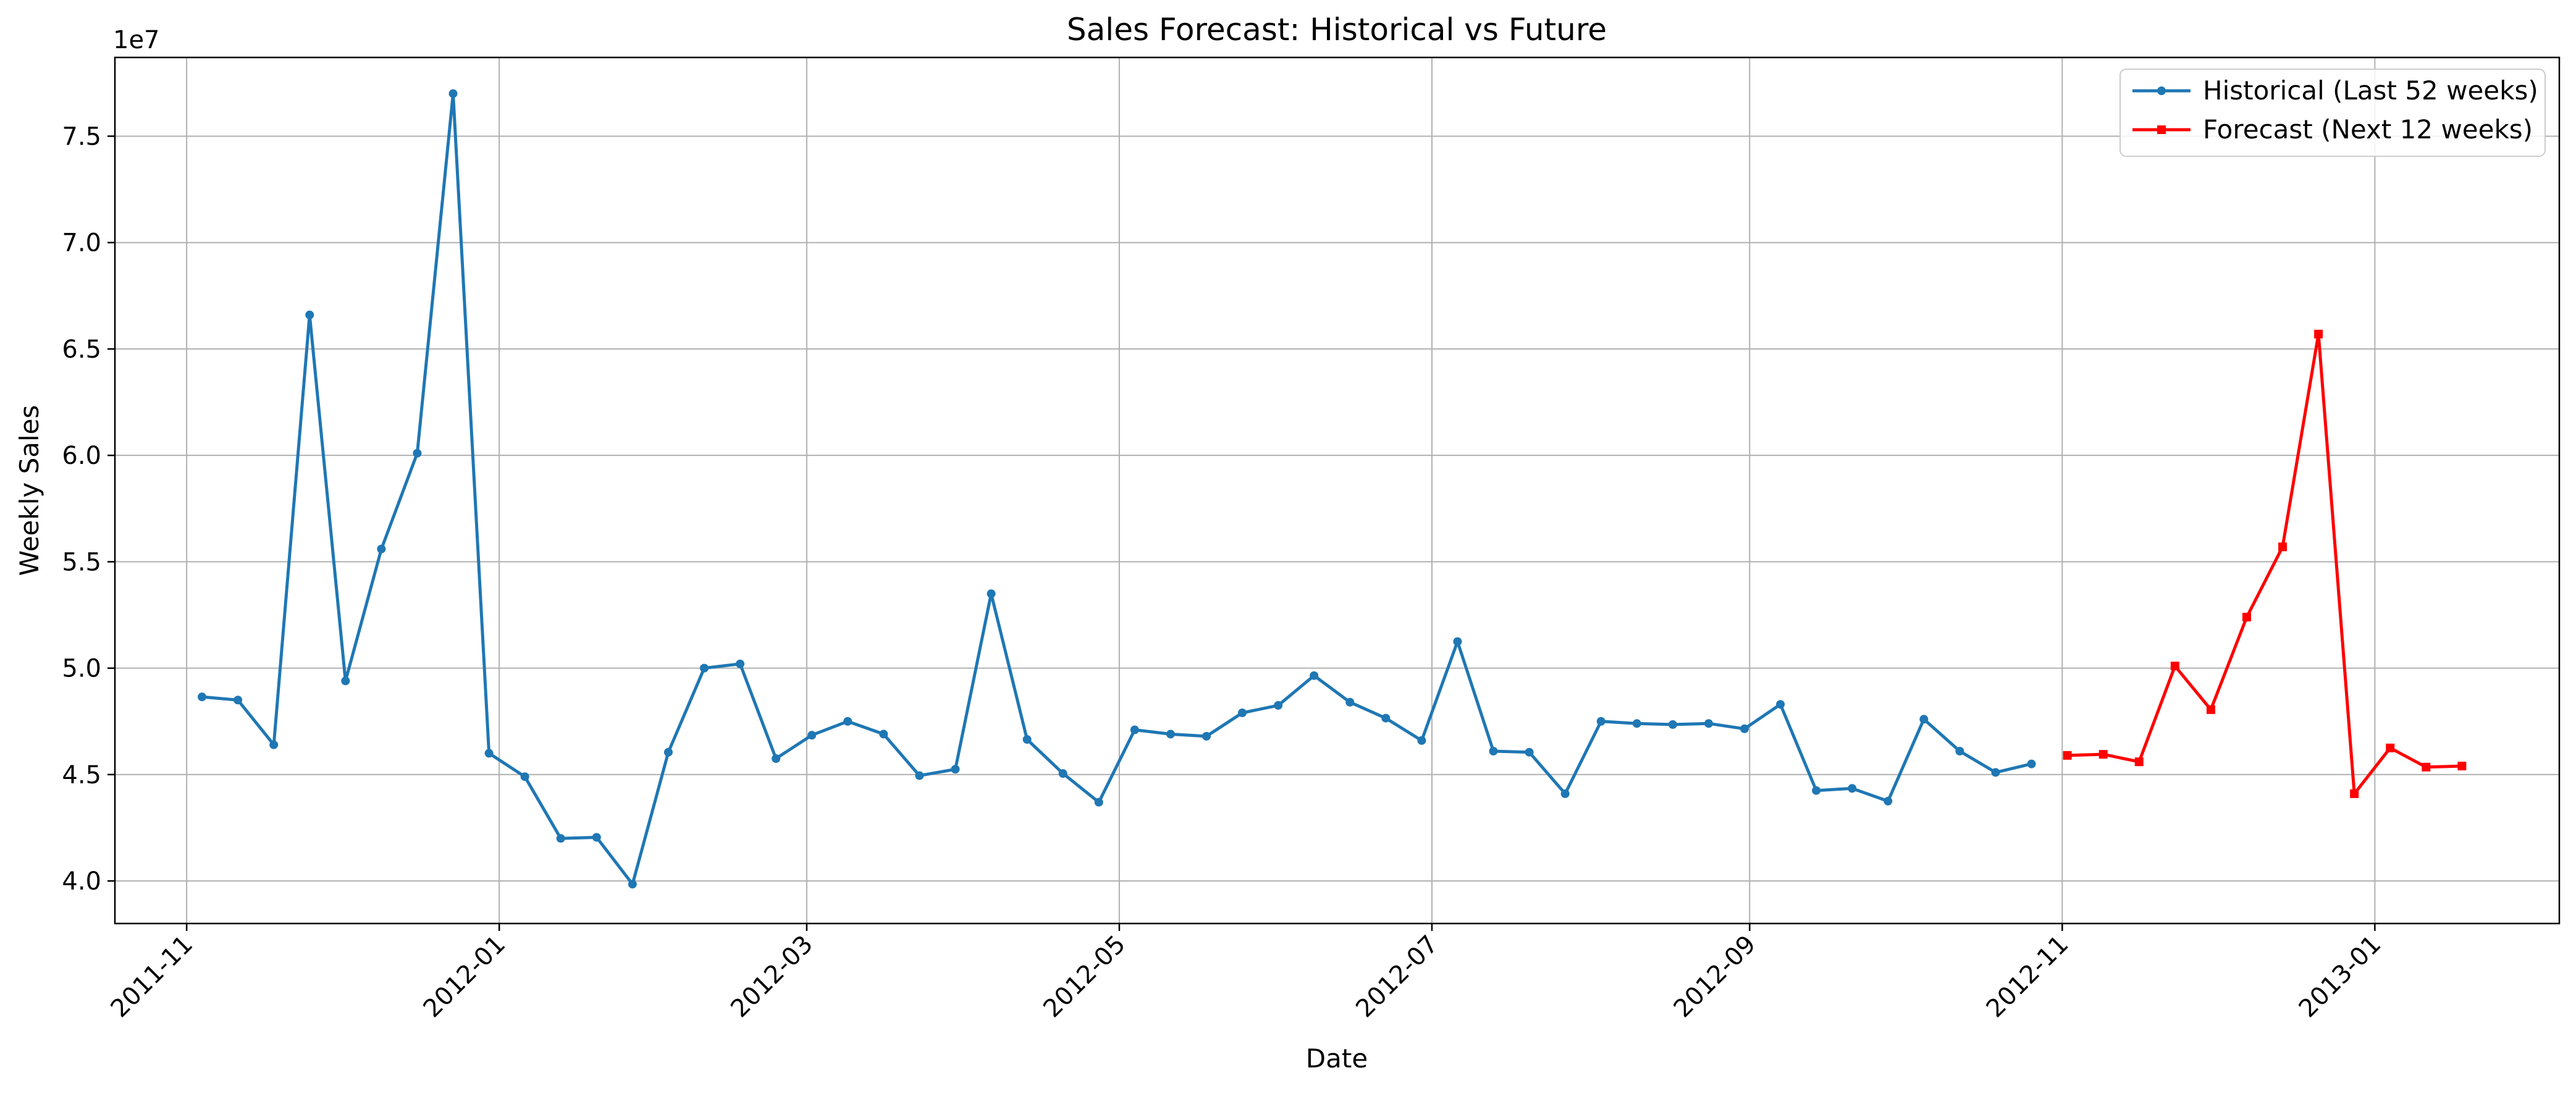 This screenshot has width=2576, height=1094. Describe the element at coordinates (81, 456) in the screenshot. I see `y-tick-label: 6.0` at that location.